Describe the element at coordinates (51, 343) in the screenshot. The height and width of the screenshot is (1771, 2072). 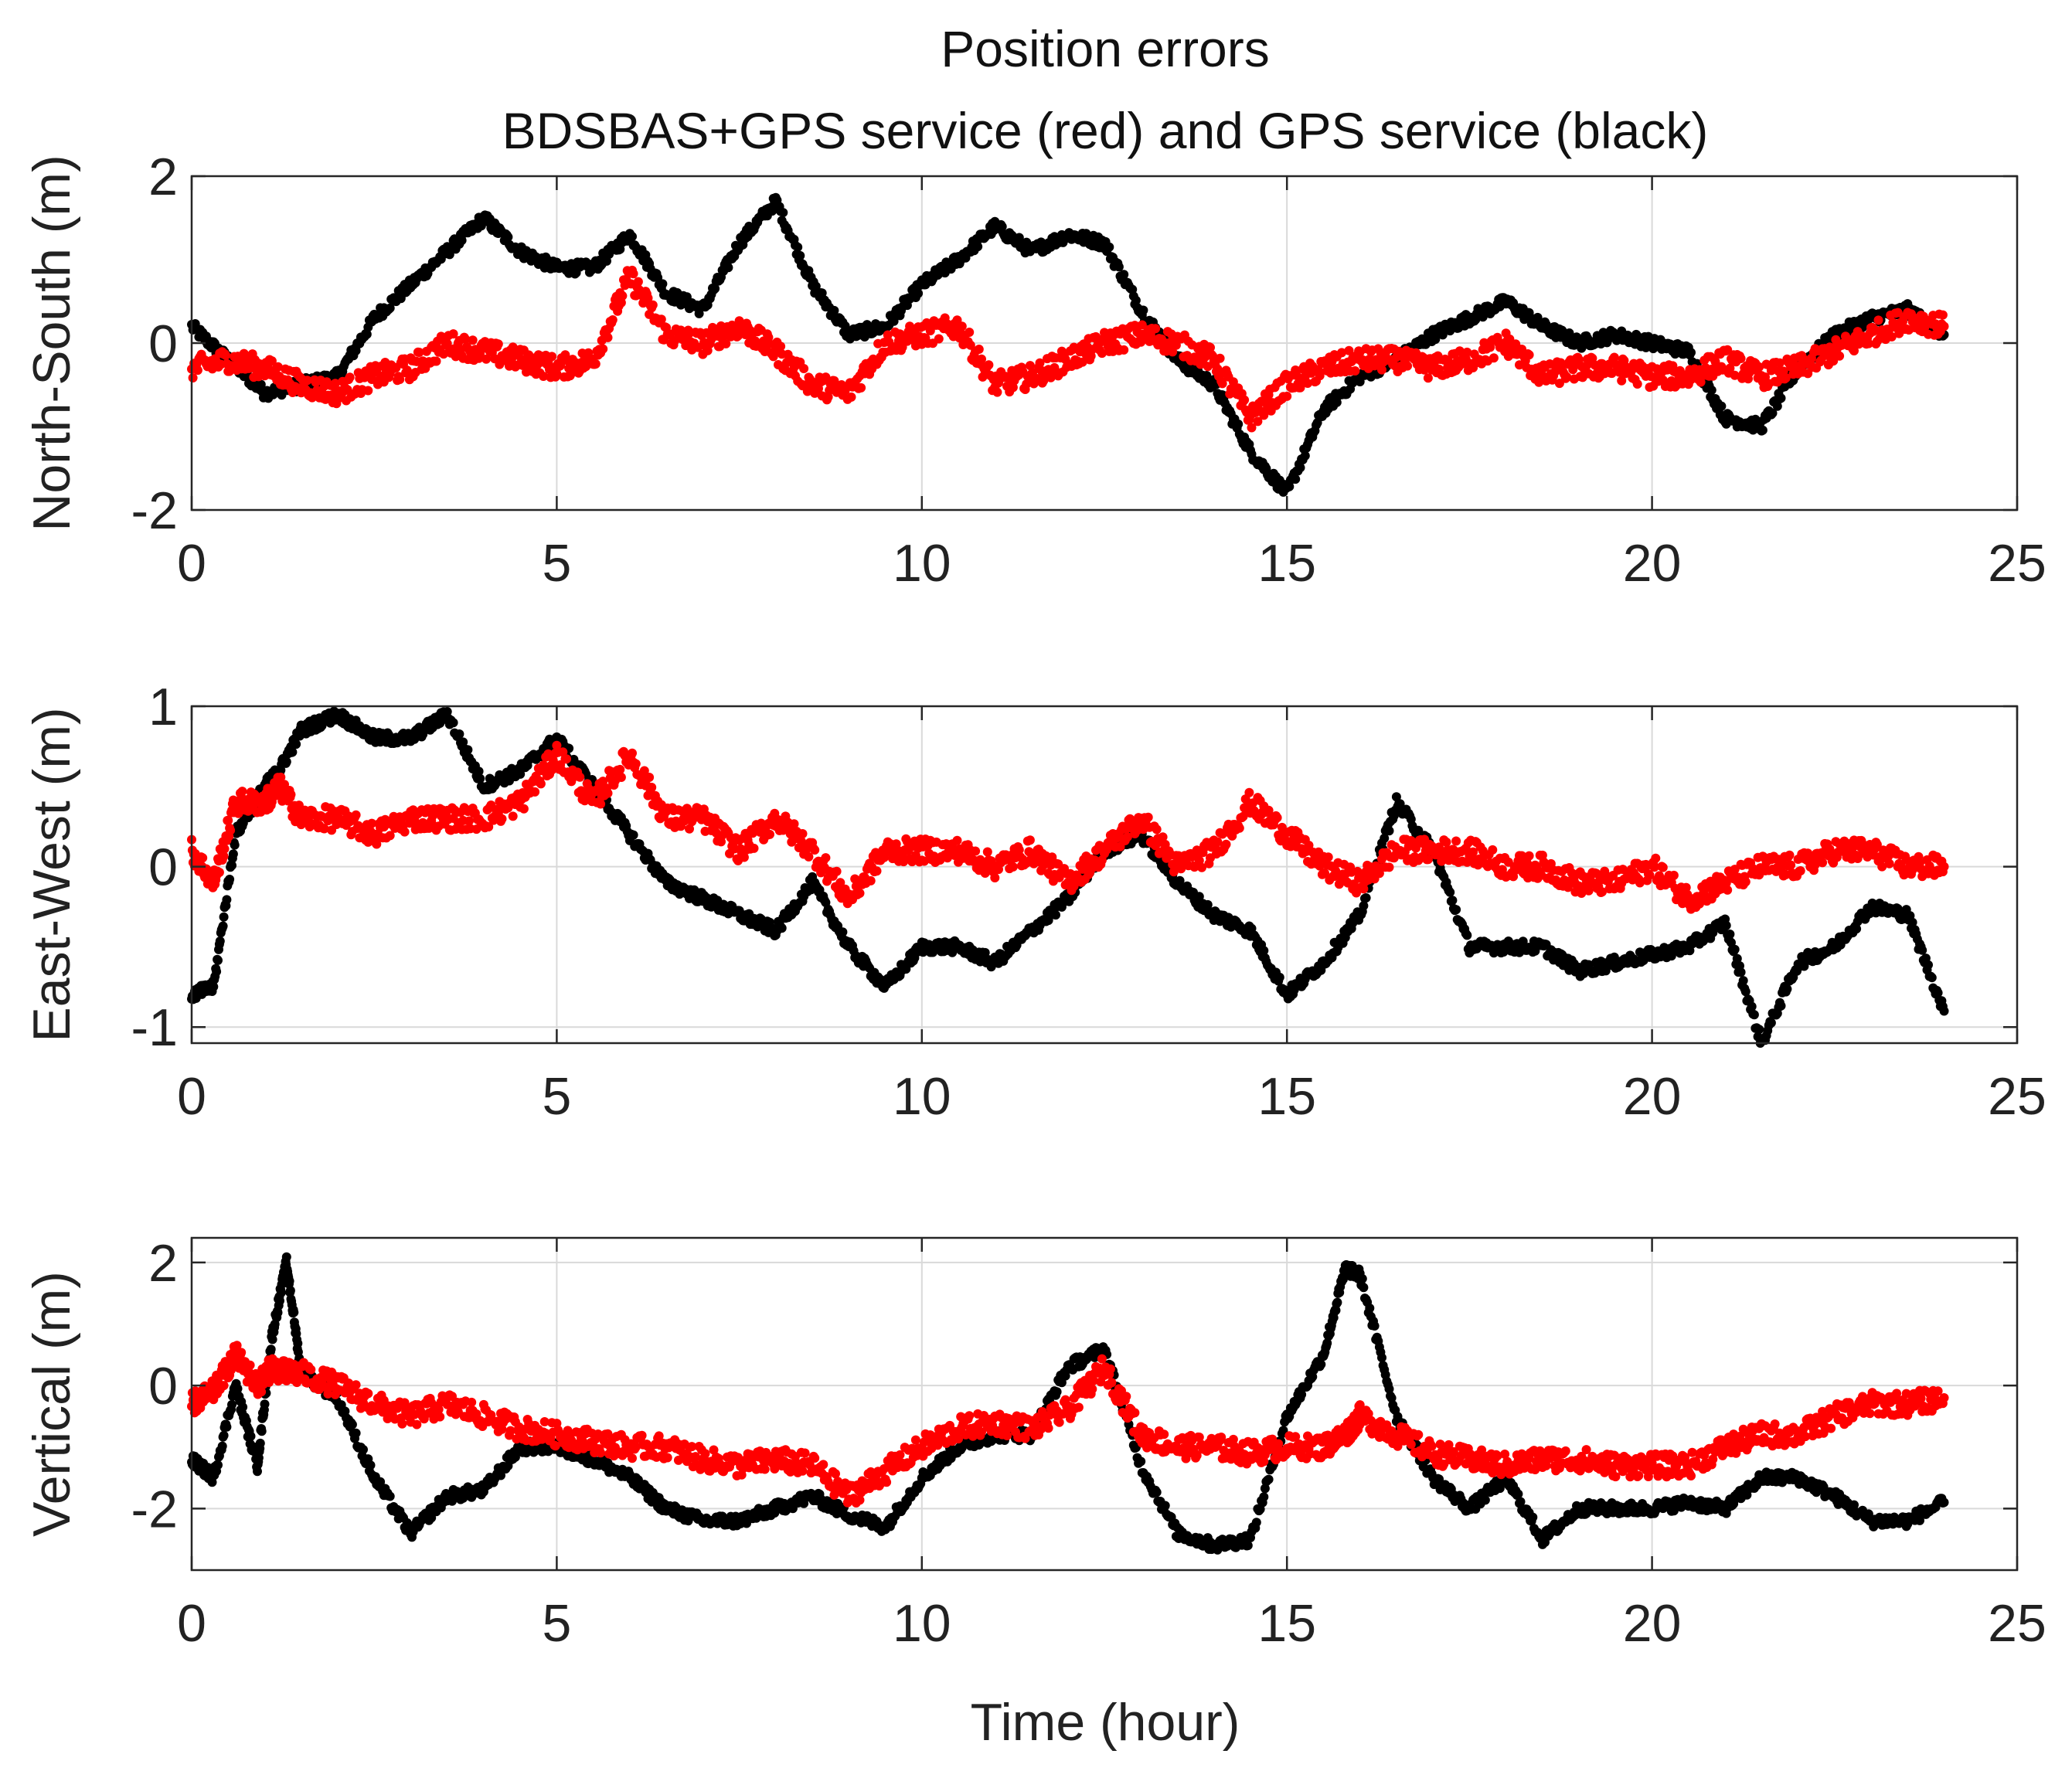
I see `y-axis-label: North-South (m)` at that location.